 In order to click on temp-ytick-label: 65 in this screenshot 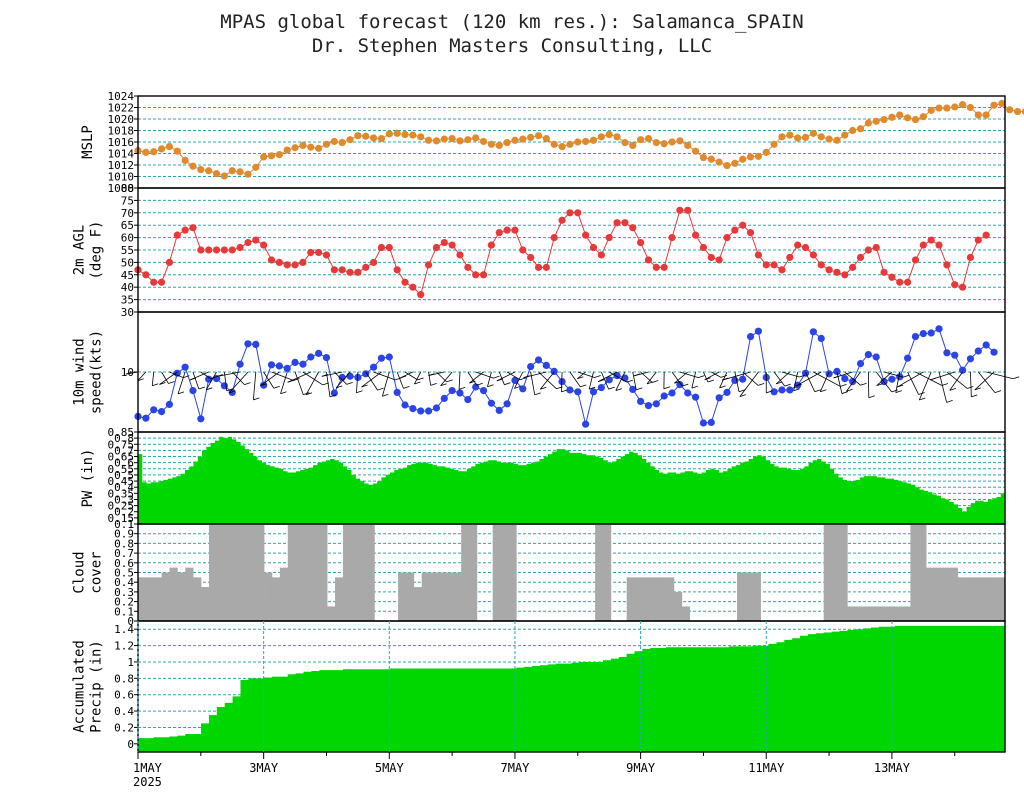, I will do `click(127, 225)`.